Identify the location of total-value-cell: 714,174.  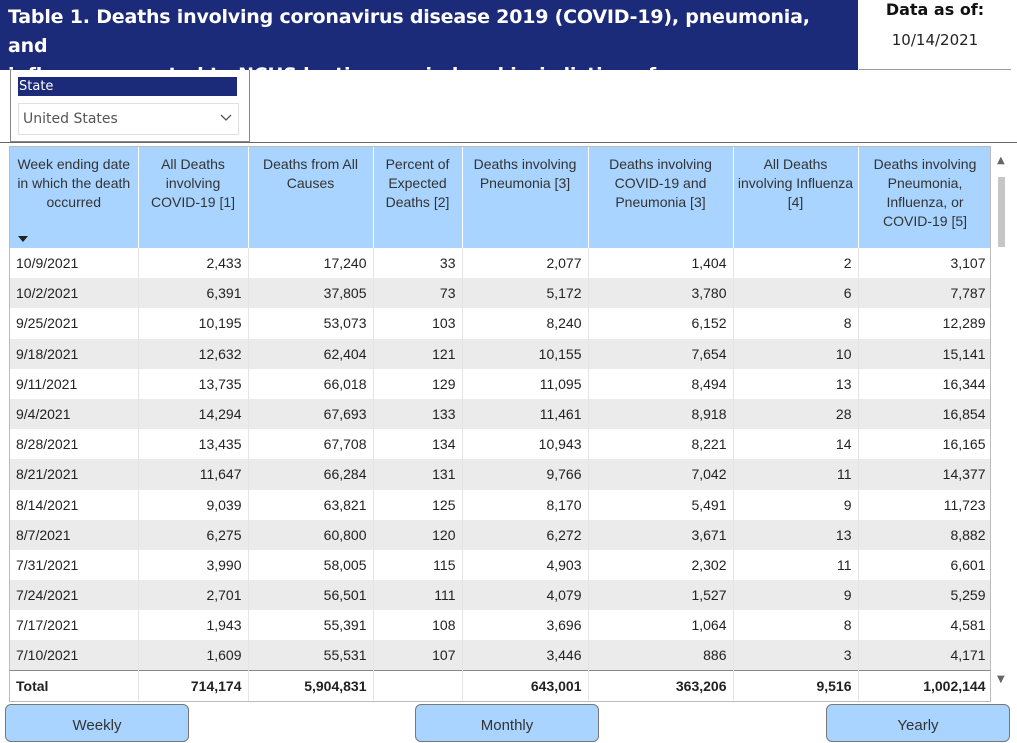
(193, 685).